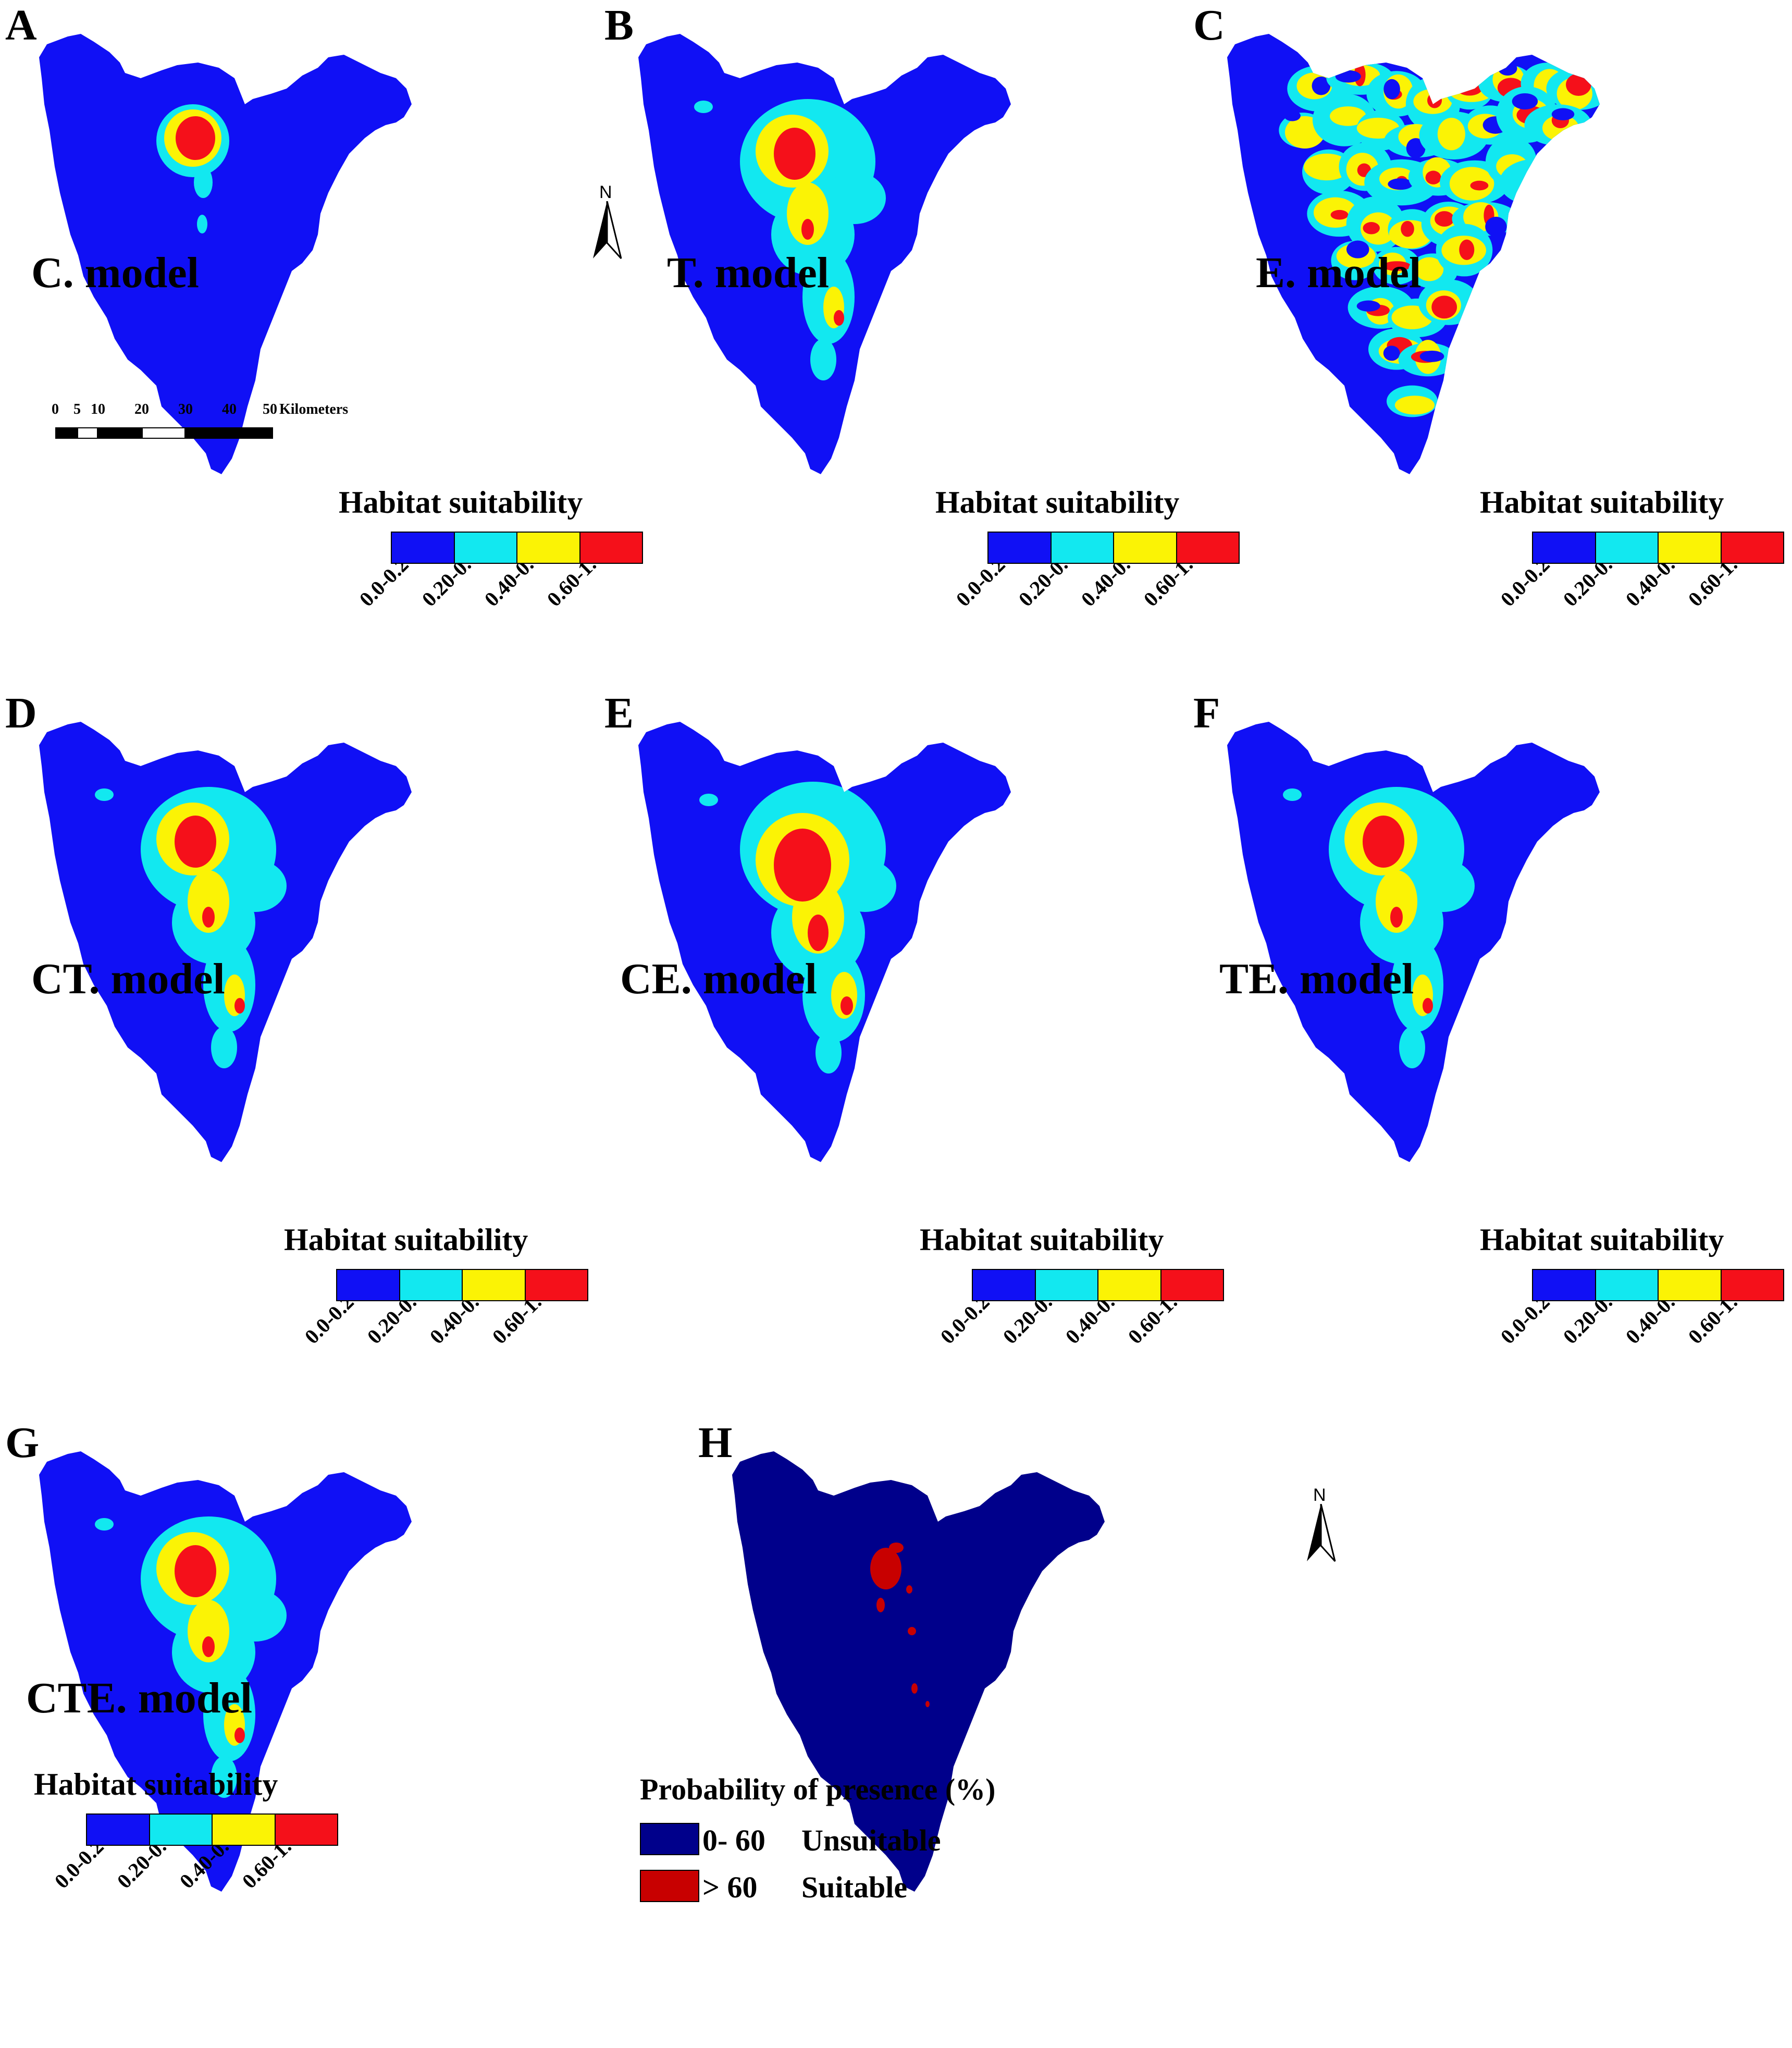 This screenshot has height=2048, width=1792. What do you see at coordinates (718, 979) in the screenshot?
I see `model-label: CE. model` at bounding box center [718, 979].